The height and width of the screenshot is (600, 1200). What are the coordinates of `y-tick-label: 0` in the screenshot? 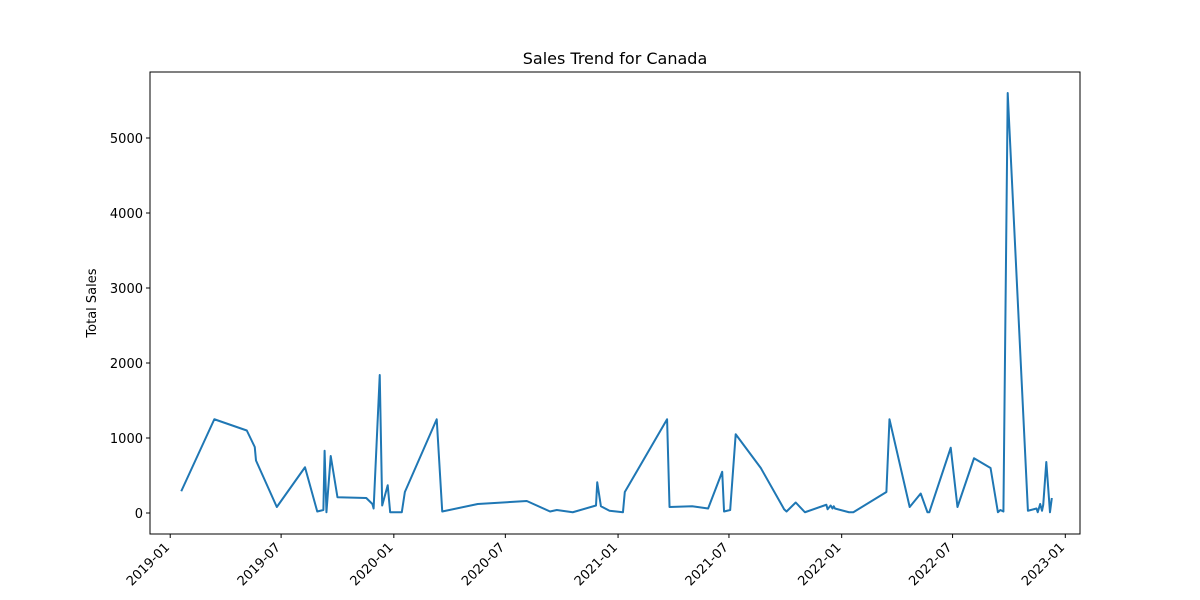 It's located at (139, 514).